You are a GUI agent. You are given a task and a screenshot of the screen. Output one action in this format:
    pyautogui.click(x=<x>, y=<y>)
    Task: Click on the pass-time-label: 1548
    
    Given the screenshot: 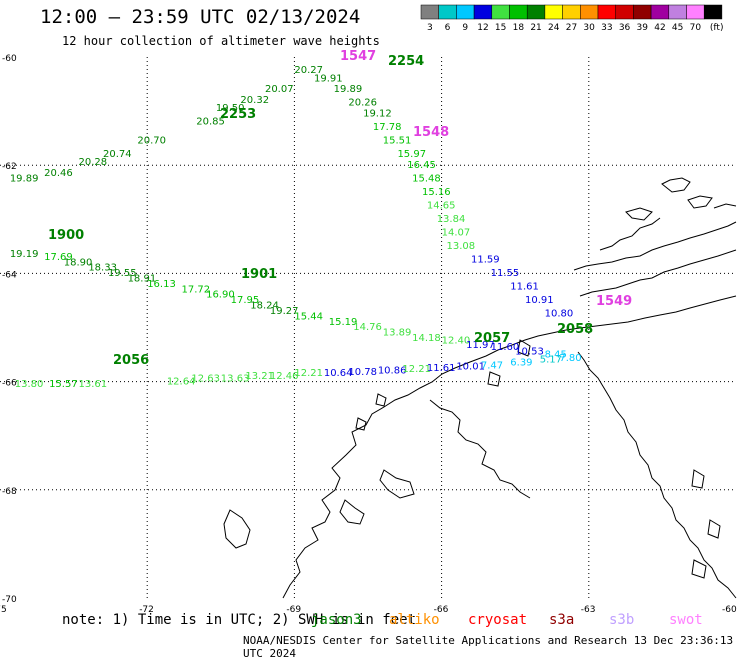 What is the action you would take?
    pyautogui.click(x=431, y=132)
    